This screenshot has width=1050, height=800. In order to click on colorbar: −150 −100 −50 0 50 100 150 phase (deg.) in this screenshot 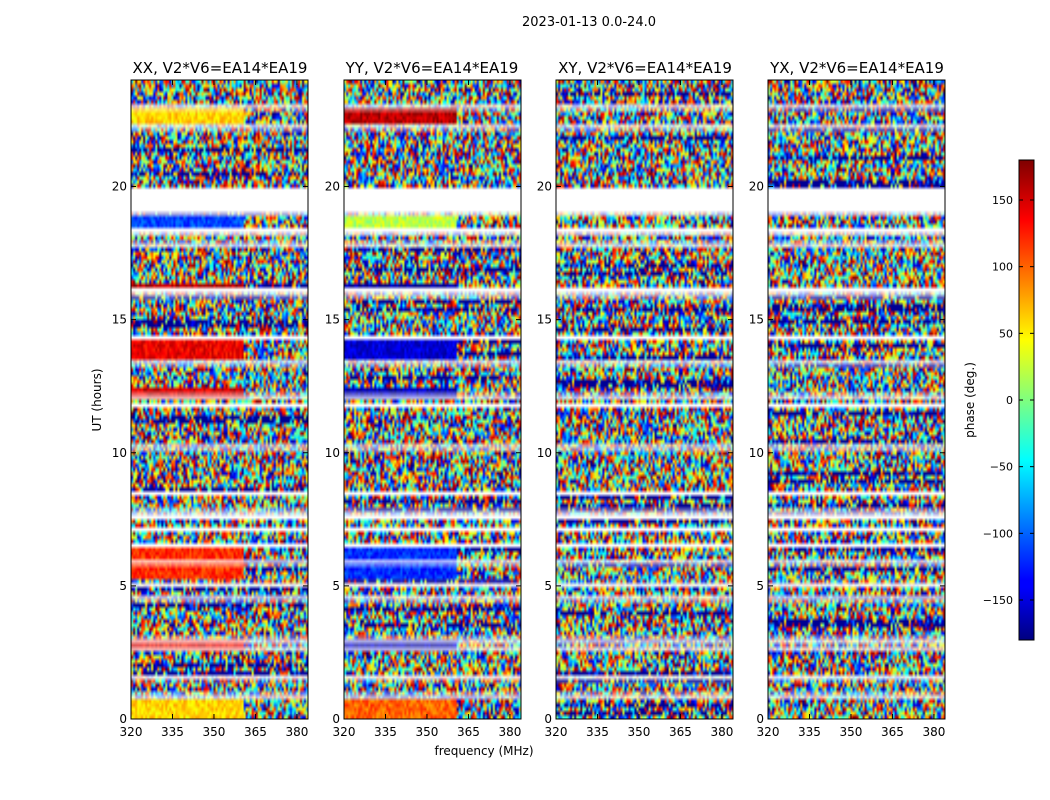, I will do `click(999, 400)`.